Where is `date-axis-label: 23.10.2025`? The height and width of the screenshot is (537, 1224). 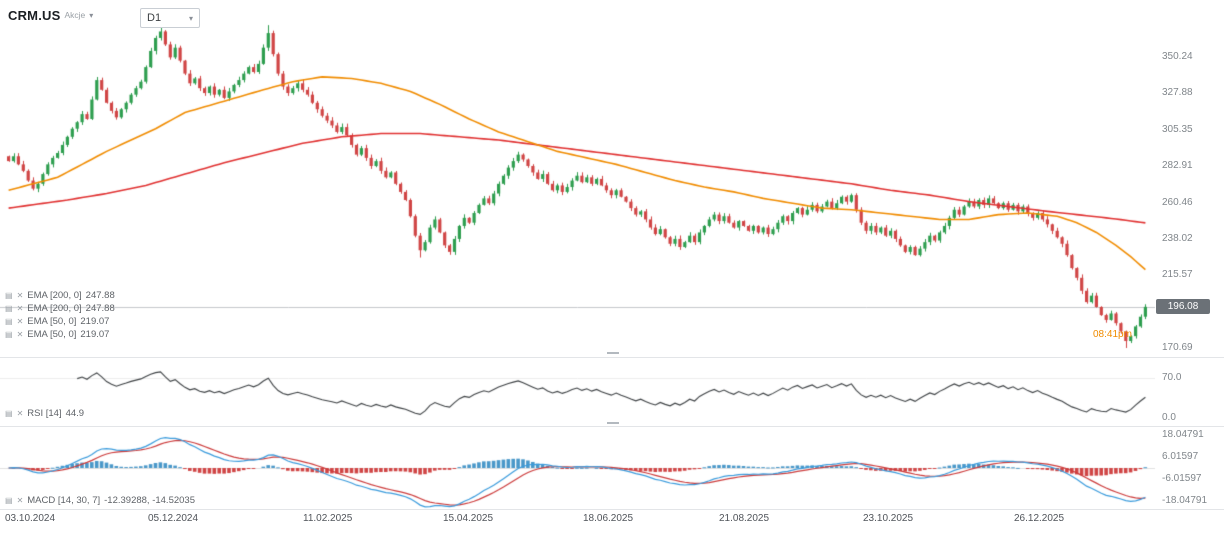
date-axis-label: 23.10.2025 is located at coordinates (888, 518).